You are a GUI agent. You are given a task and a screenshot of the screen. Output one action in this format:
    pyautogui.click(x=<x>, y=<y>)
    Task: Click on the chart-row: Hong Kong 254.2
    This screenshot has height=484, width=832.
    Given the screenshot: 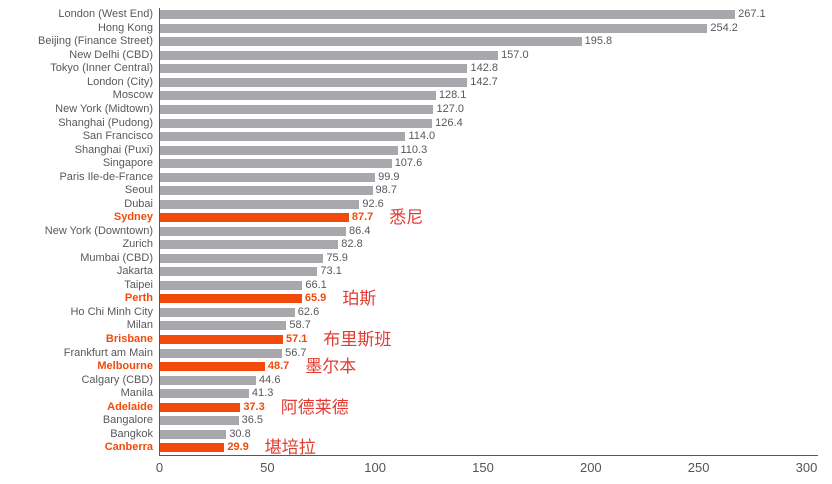 What is the action you would take?
    pyautogui.click(x=416, y=28)
    